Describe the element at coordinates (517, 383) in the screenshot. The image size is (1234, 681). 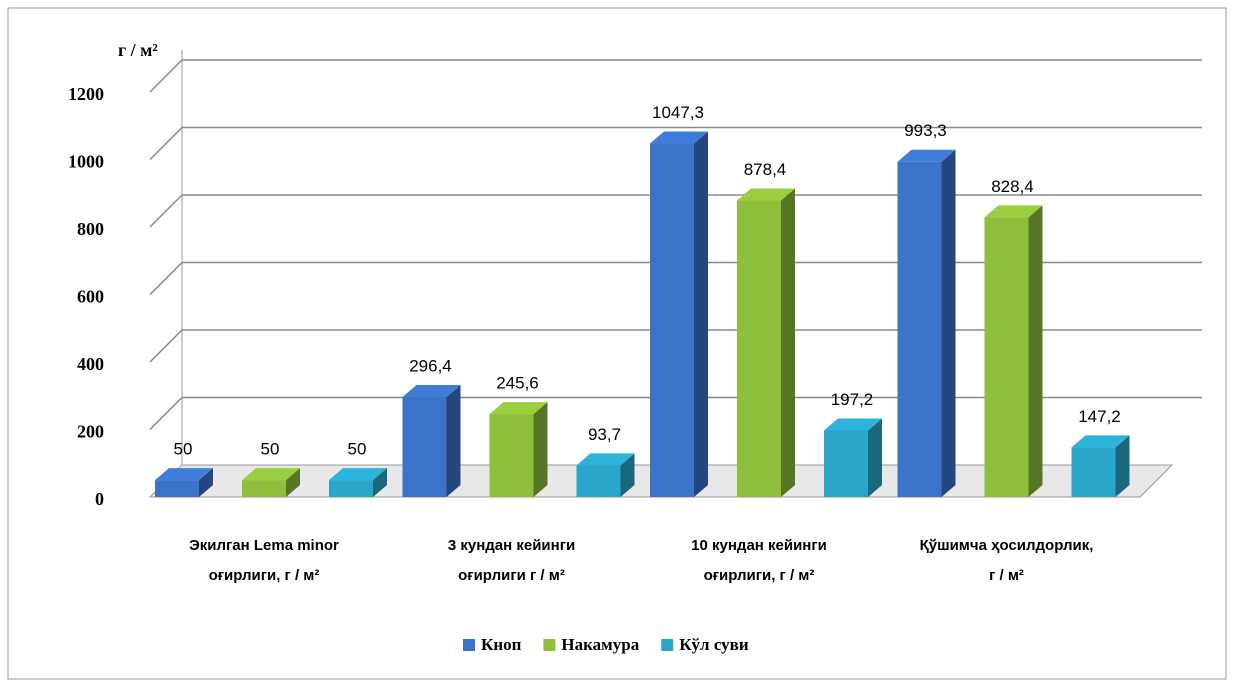
I see `data-label: 245,6` at that location.